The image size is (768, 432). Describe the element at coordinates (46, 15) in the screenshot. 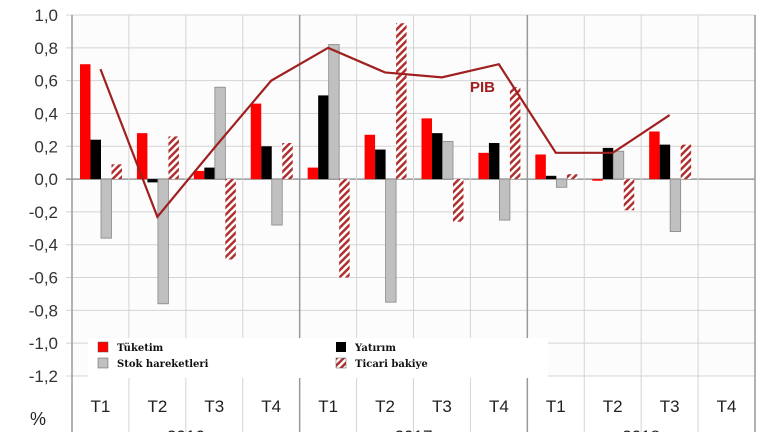

I see `y-tick-label: 1,0` at that location.